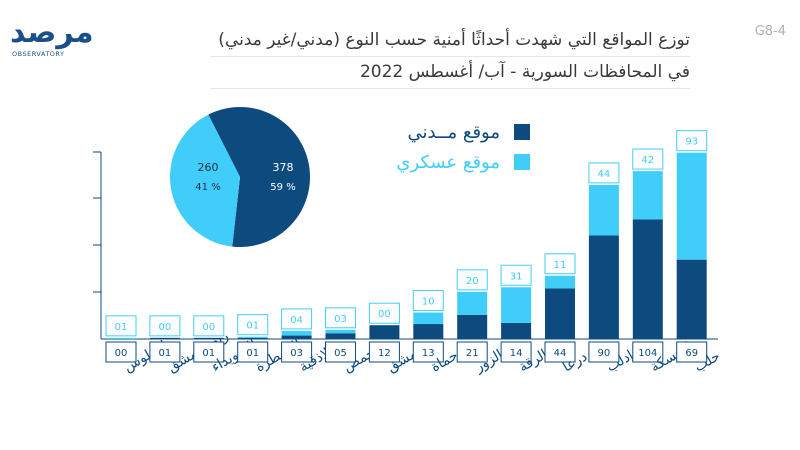  I want to click on pie-percent-label: 59 %, so click(282, 187).